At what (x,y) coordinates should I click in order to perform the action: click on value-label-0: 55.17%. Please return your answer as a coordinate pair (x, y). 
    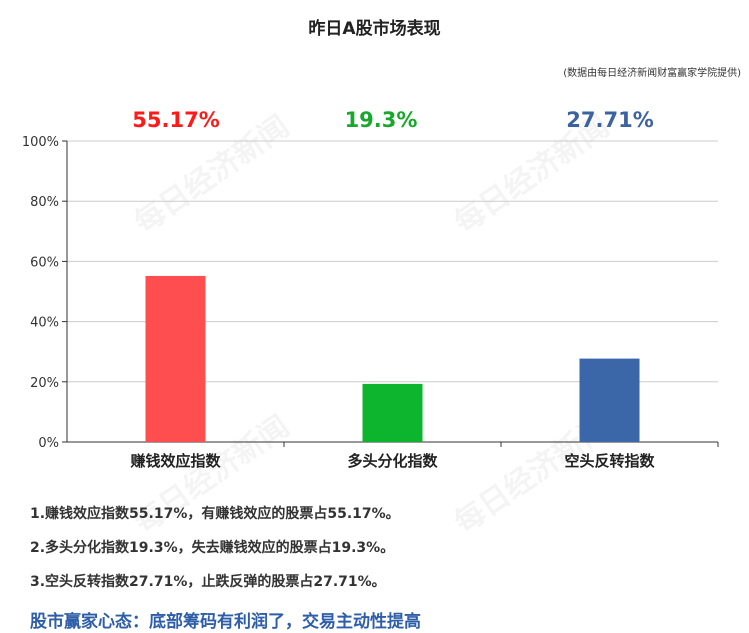
    Looking at the image, I should click on (176, 120).